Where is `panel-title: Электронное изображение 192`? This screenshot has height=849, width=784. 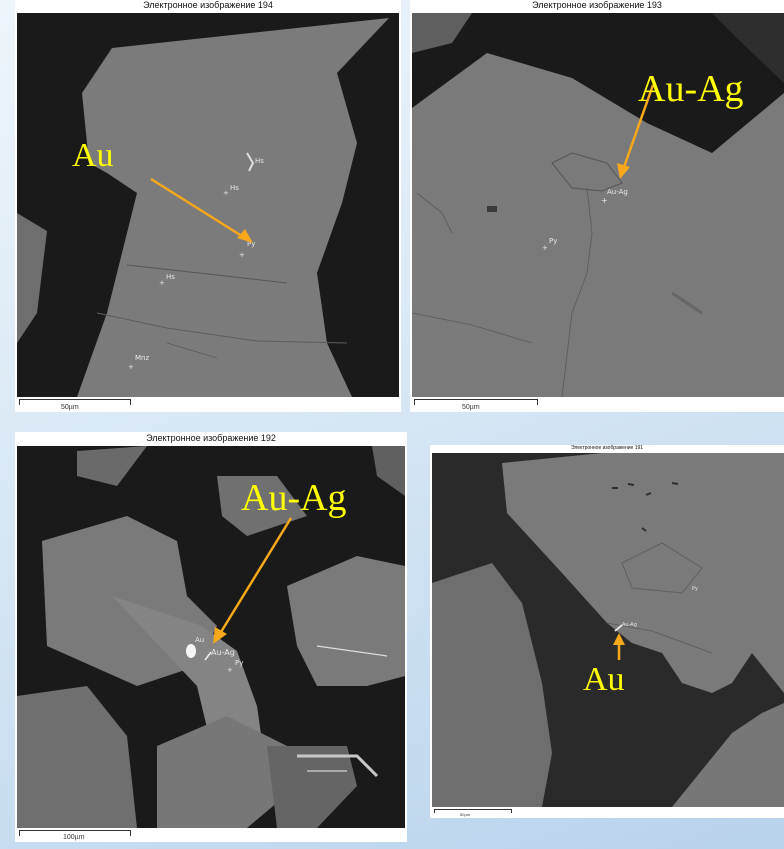
panel-title: Электронное изображение 192 is located at coordinates (211, 438).